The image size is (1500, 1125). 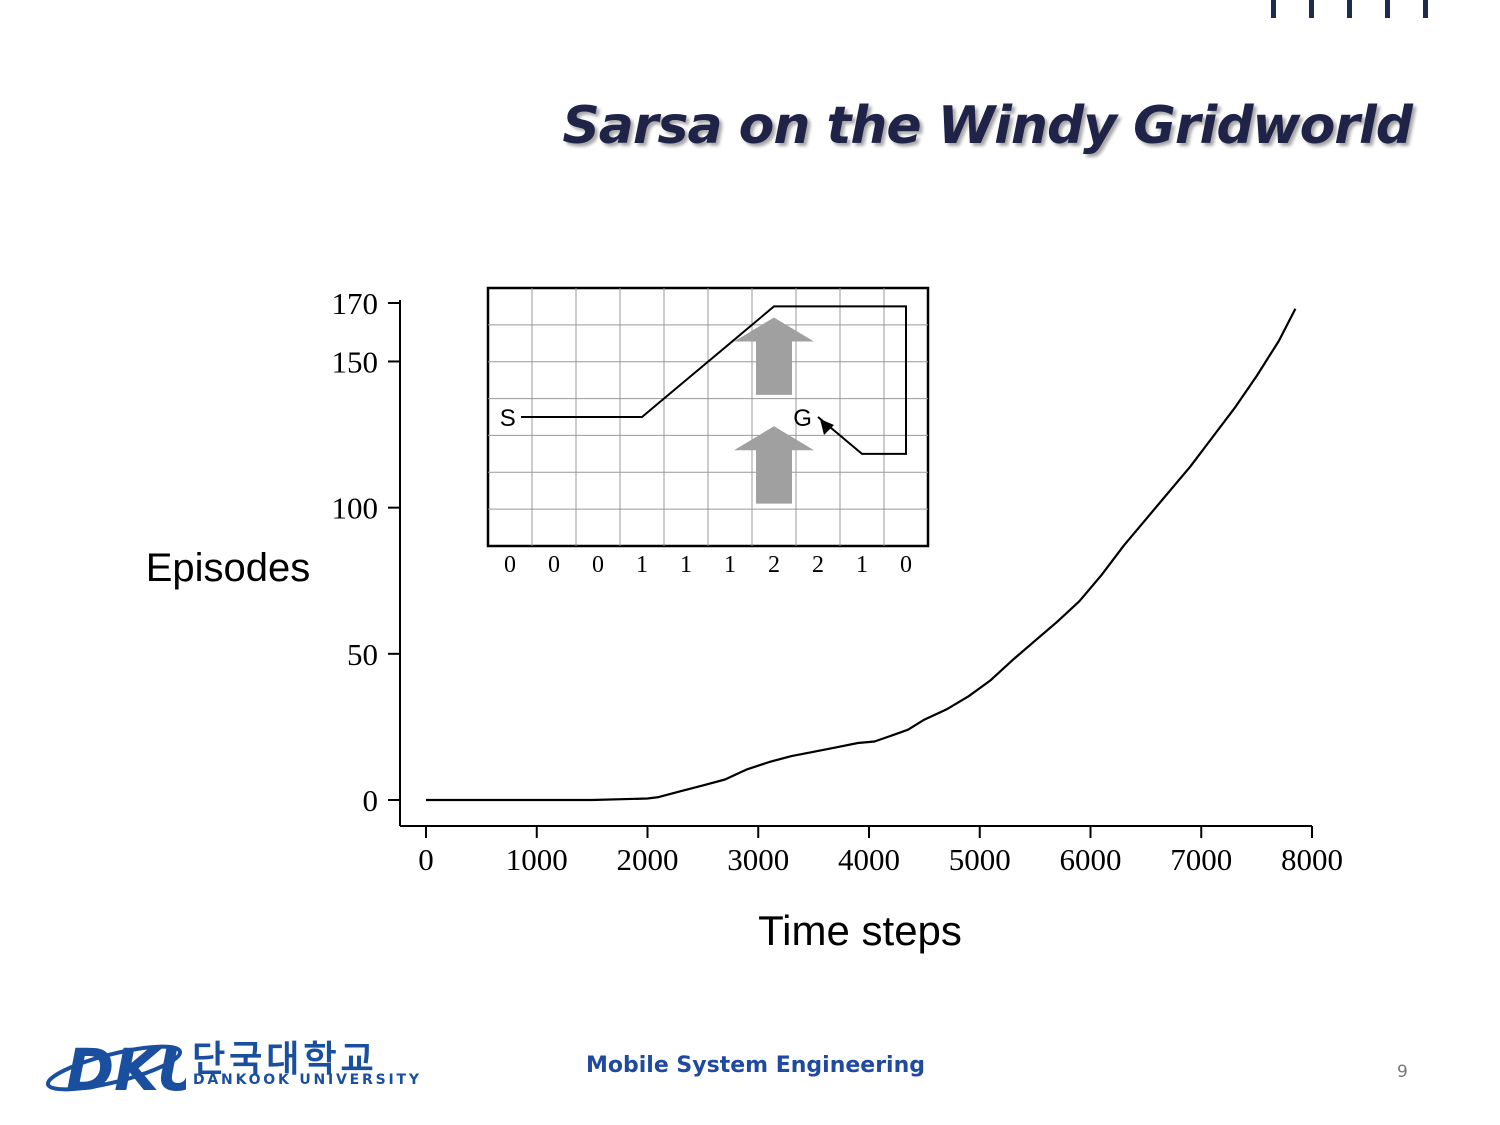 What do you see at coordinates (537, 859) in the screenshot?
I see `x-tick-label: 1000` at bounding box center [537, 859].